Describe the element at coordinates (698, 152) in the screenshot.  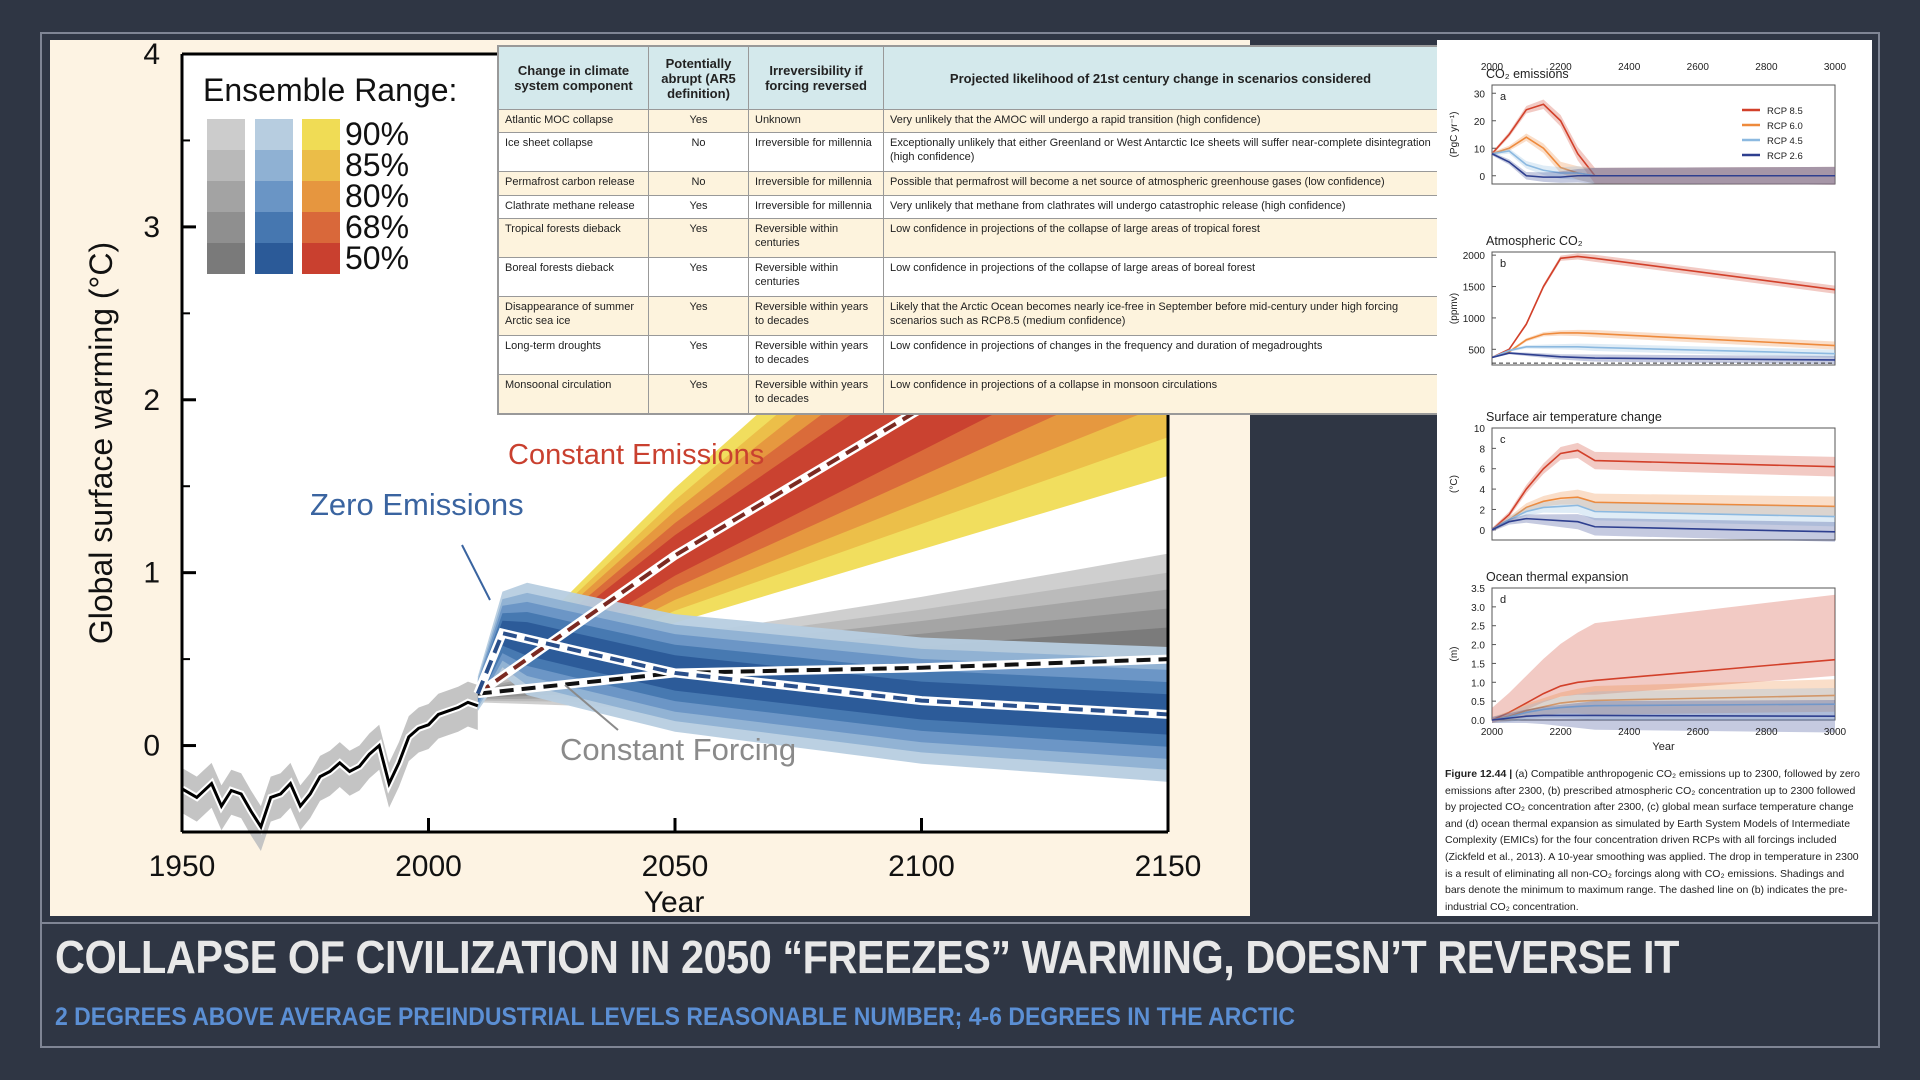
I see `table-cell: No` at that location.